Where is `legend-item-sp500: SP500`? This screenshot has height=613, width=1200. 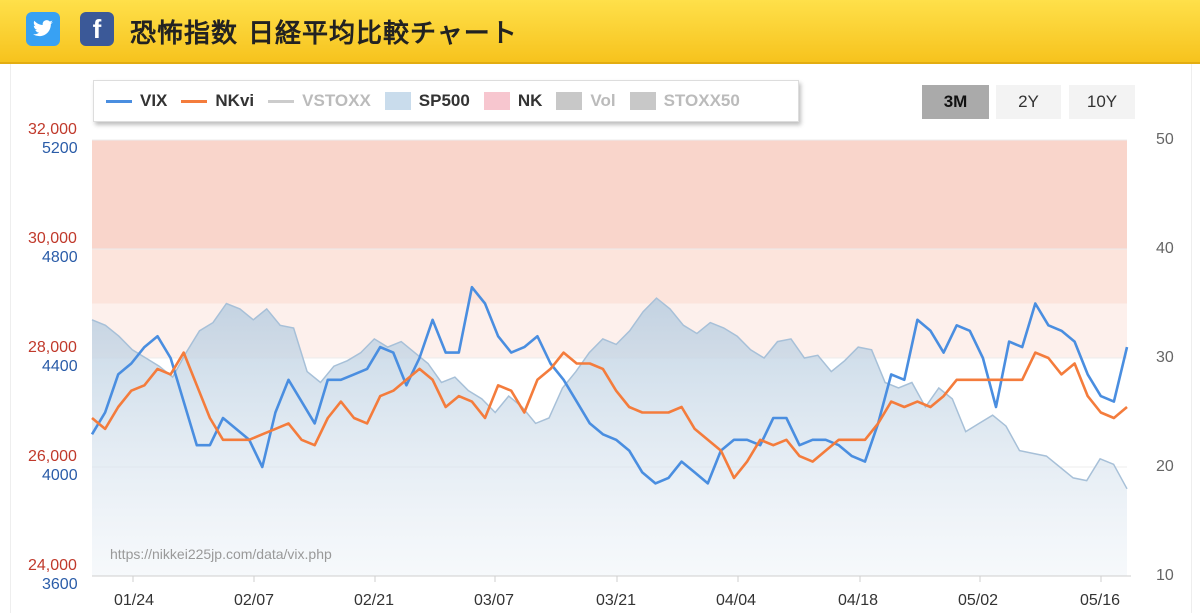
legend-item-sp500: SP500 is located at coordinates (427, 101).